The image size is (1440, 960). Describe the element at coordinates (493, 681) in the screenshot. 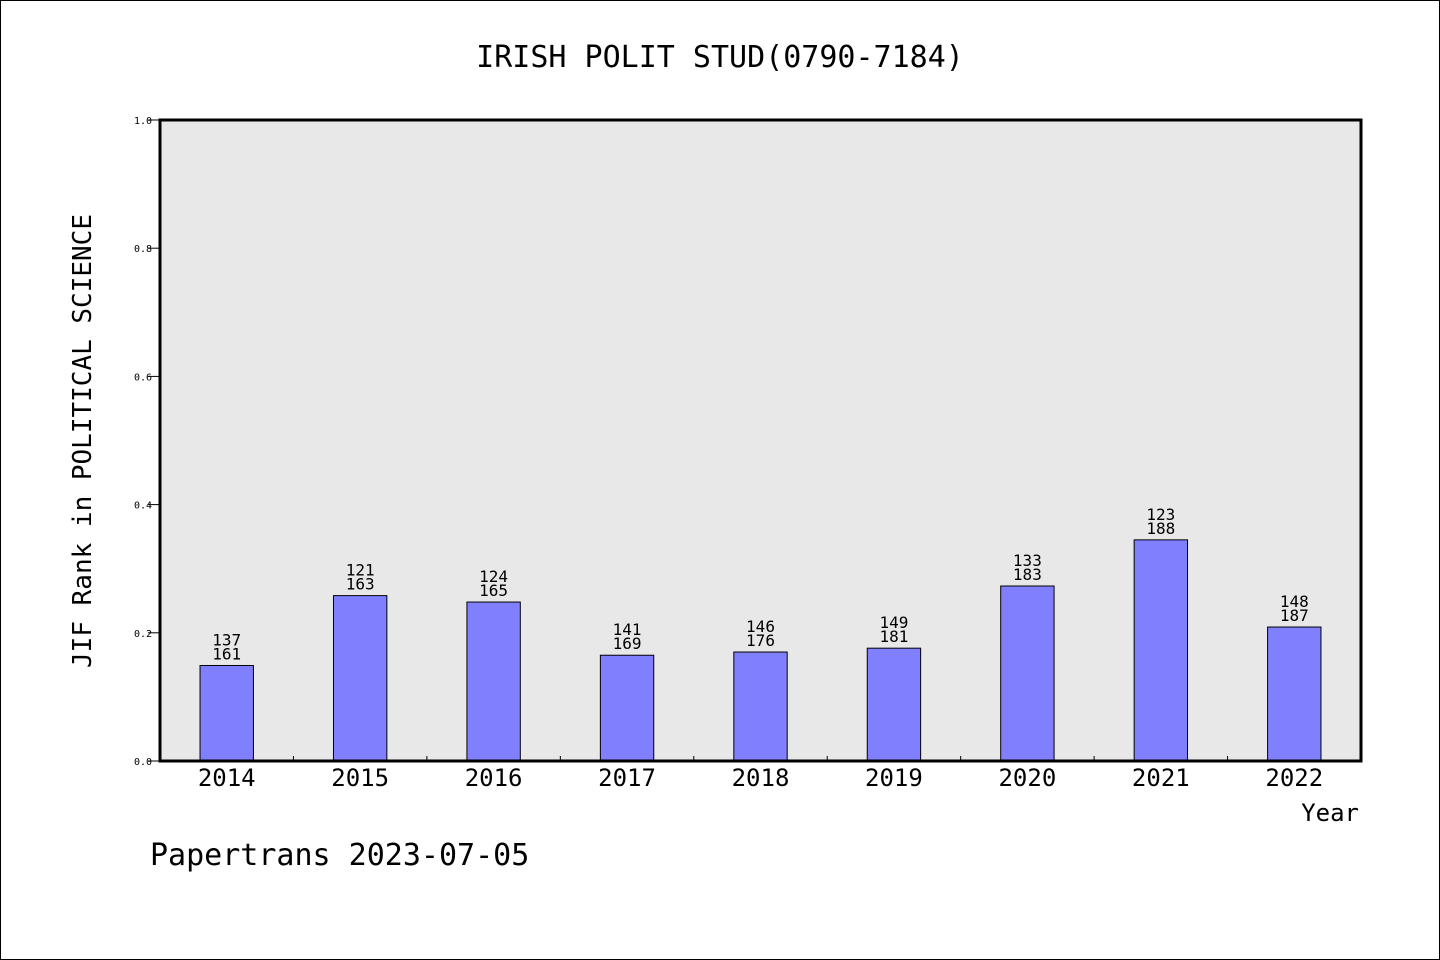

I see `bar-2016` at that location.